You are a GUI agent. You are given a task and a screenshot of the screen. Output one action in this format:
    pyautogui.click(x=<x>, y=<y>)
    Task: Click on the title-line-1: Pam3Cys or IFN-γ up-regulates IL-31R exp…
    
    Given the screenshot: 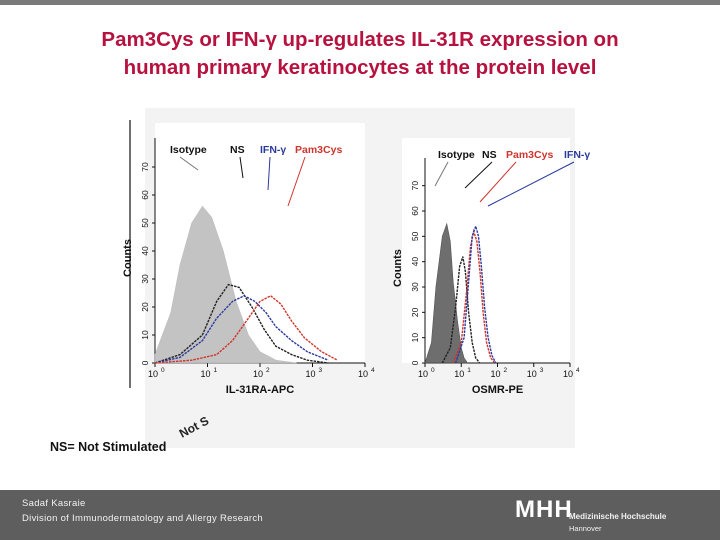 What is the action you would take?
    pyautogui.click(x=360, y=39)
    